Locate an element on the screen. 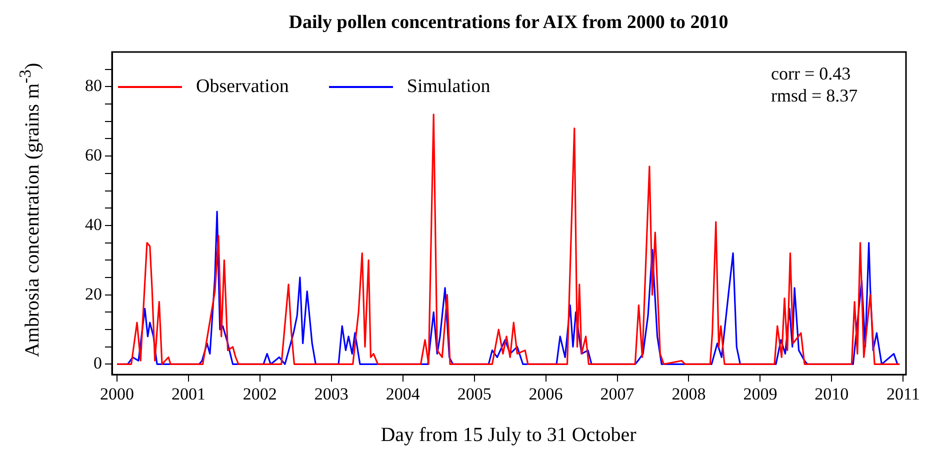  x-tick-label: 2010 is located at coordinates (831, 394).